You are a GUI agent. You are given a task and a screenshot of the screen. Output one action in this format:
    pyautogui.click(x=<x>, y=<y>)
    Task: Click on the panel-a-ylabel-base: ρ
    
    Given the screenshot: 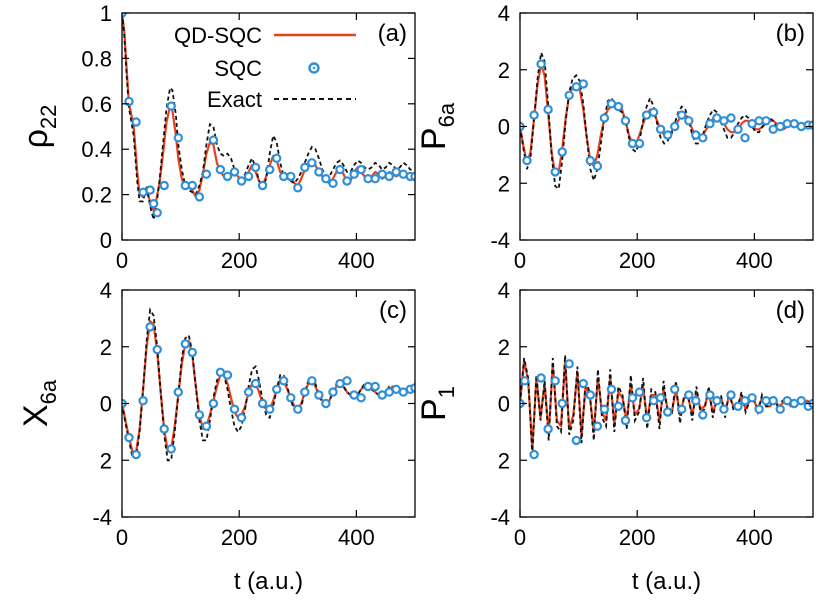 What is the action you would take?
    pyautogui.click(x=36, y=138)
    